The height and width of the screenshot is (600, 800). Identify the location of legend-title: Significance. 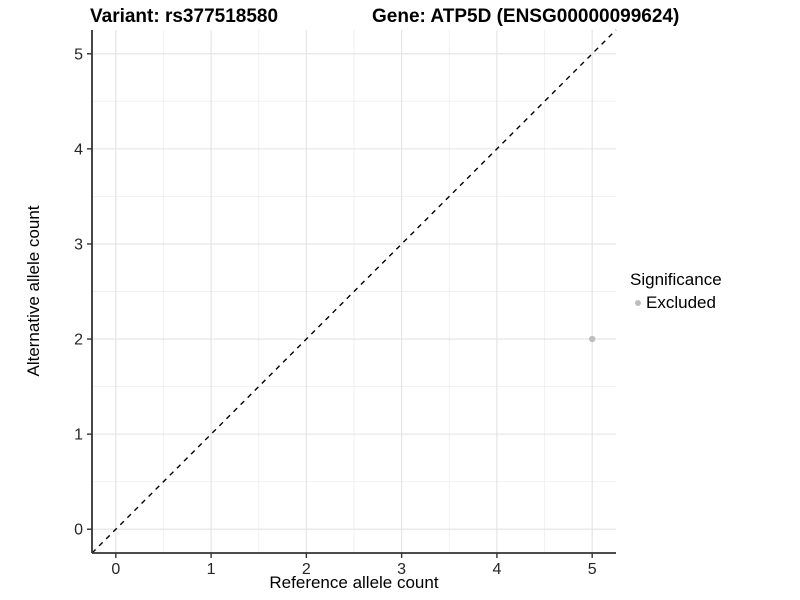
(676, 279).